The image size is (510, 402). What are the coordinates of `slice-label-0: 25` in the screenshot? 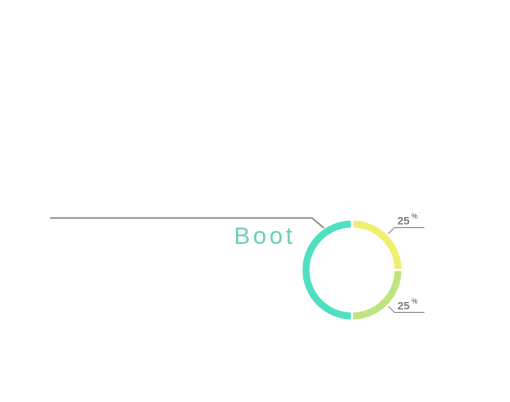 It's located at (403, 222).